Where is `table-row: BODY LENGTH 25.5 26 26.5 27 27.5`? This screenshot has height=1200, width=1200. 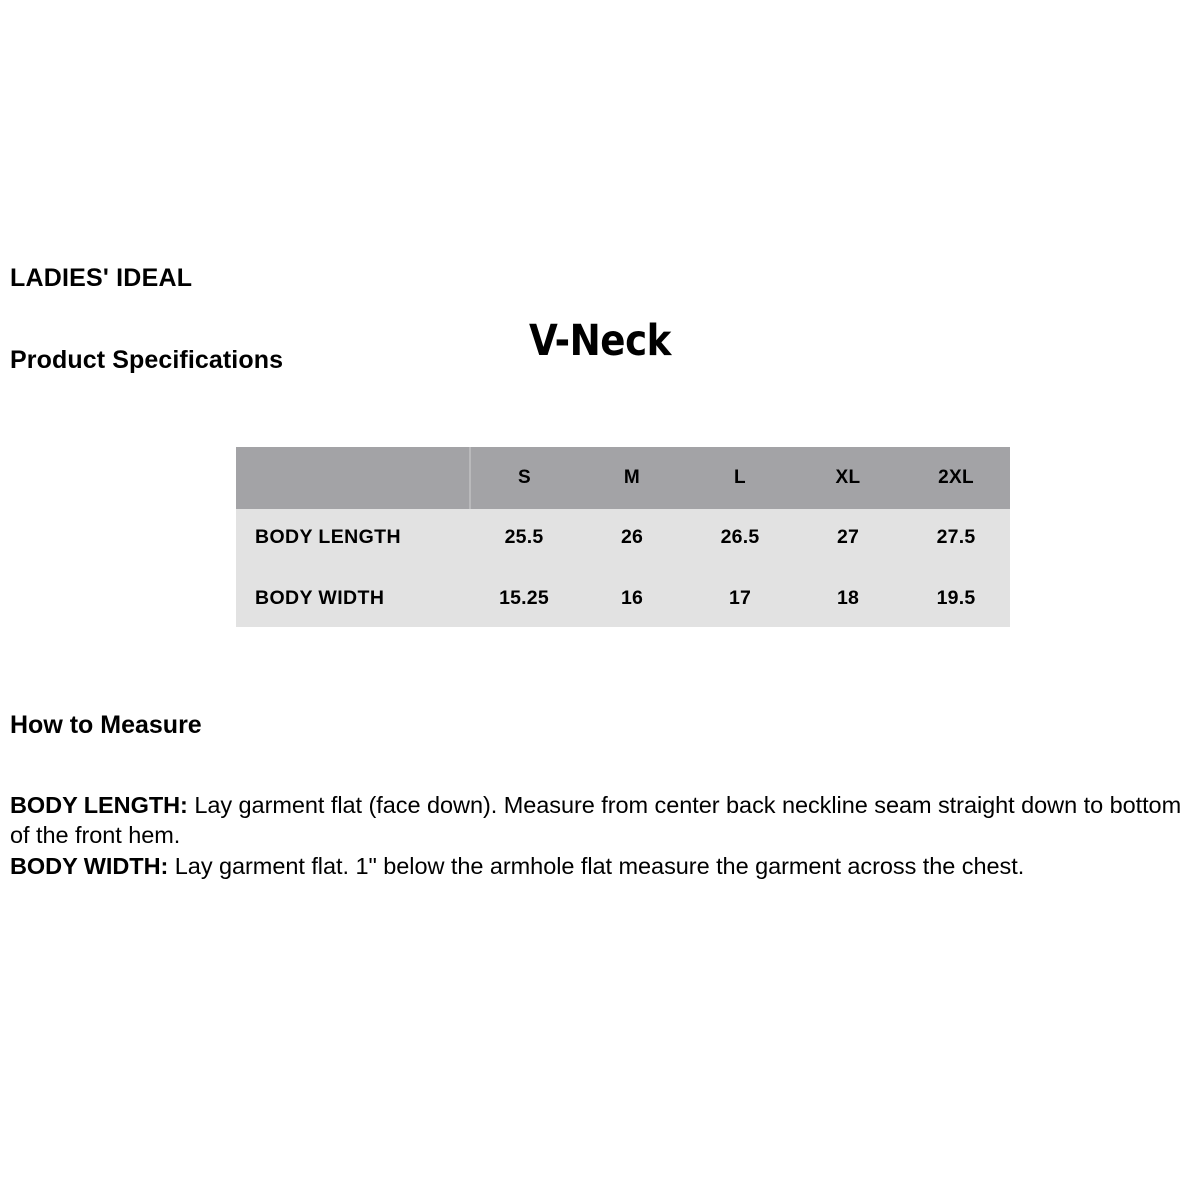
table-row: BODY LENGTH 25.5 26 26.5 27 27.5 is located at coordinates (623, 537).